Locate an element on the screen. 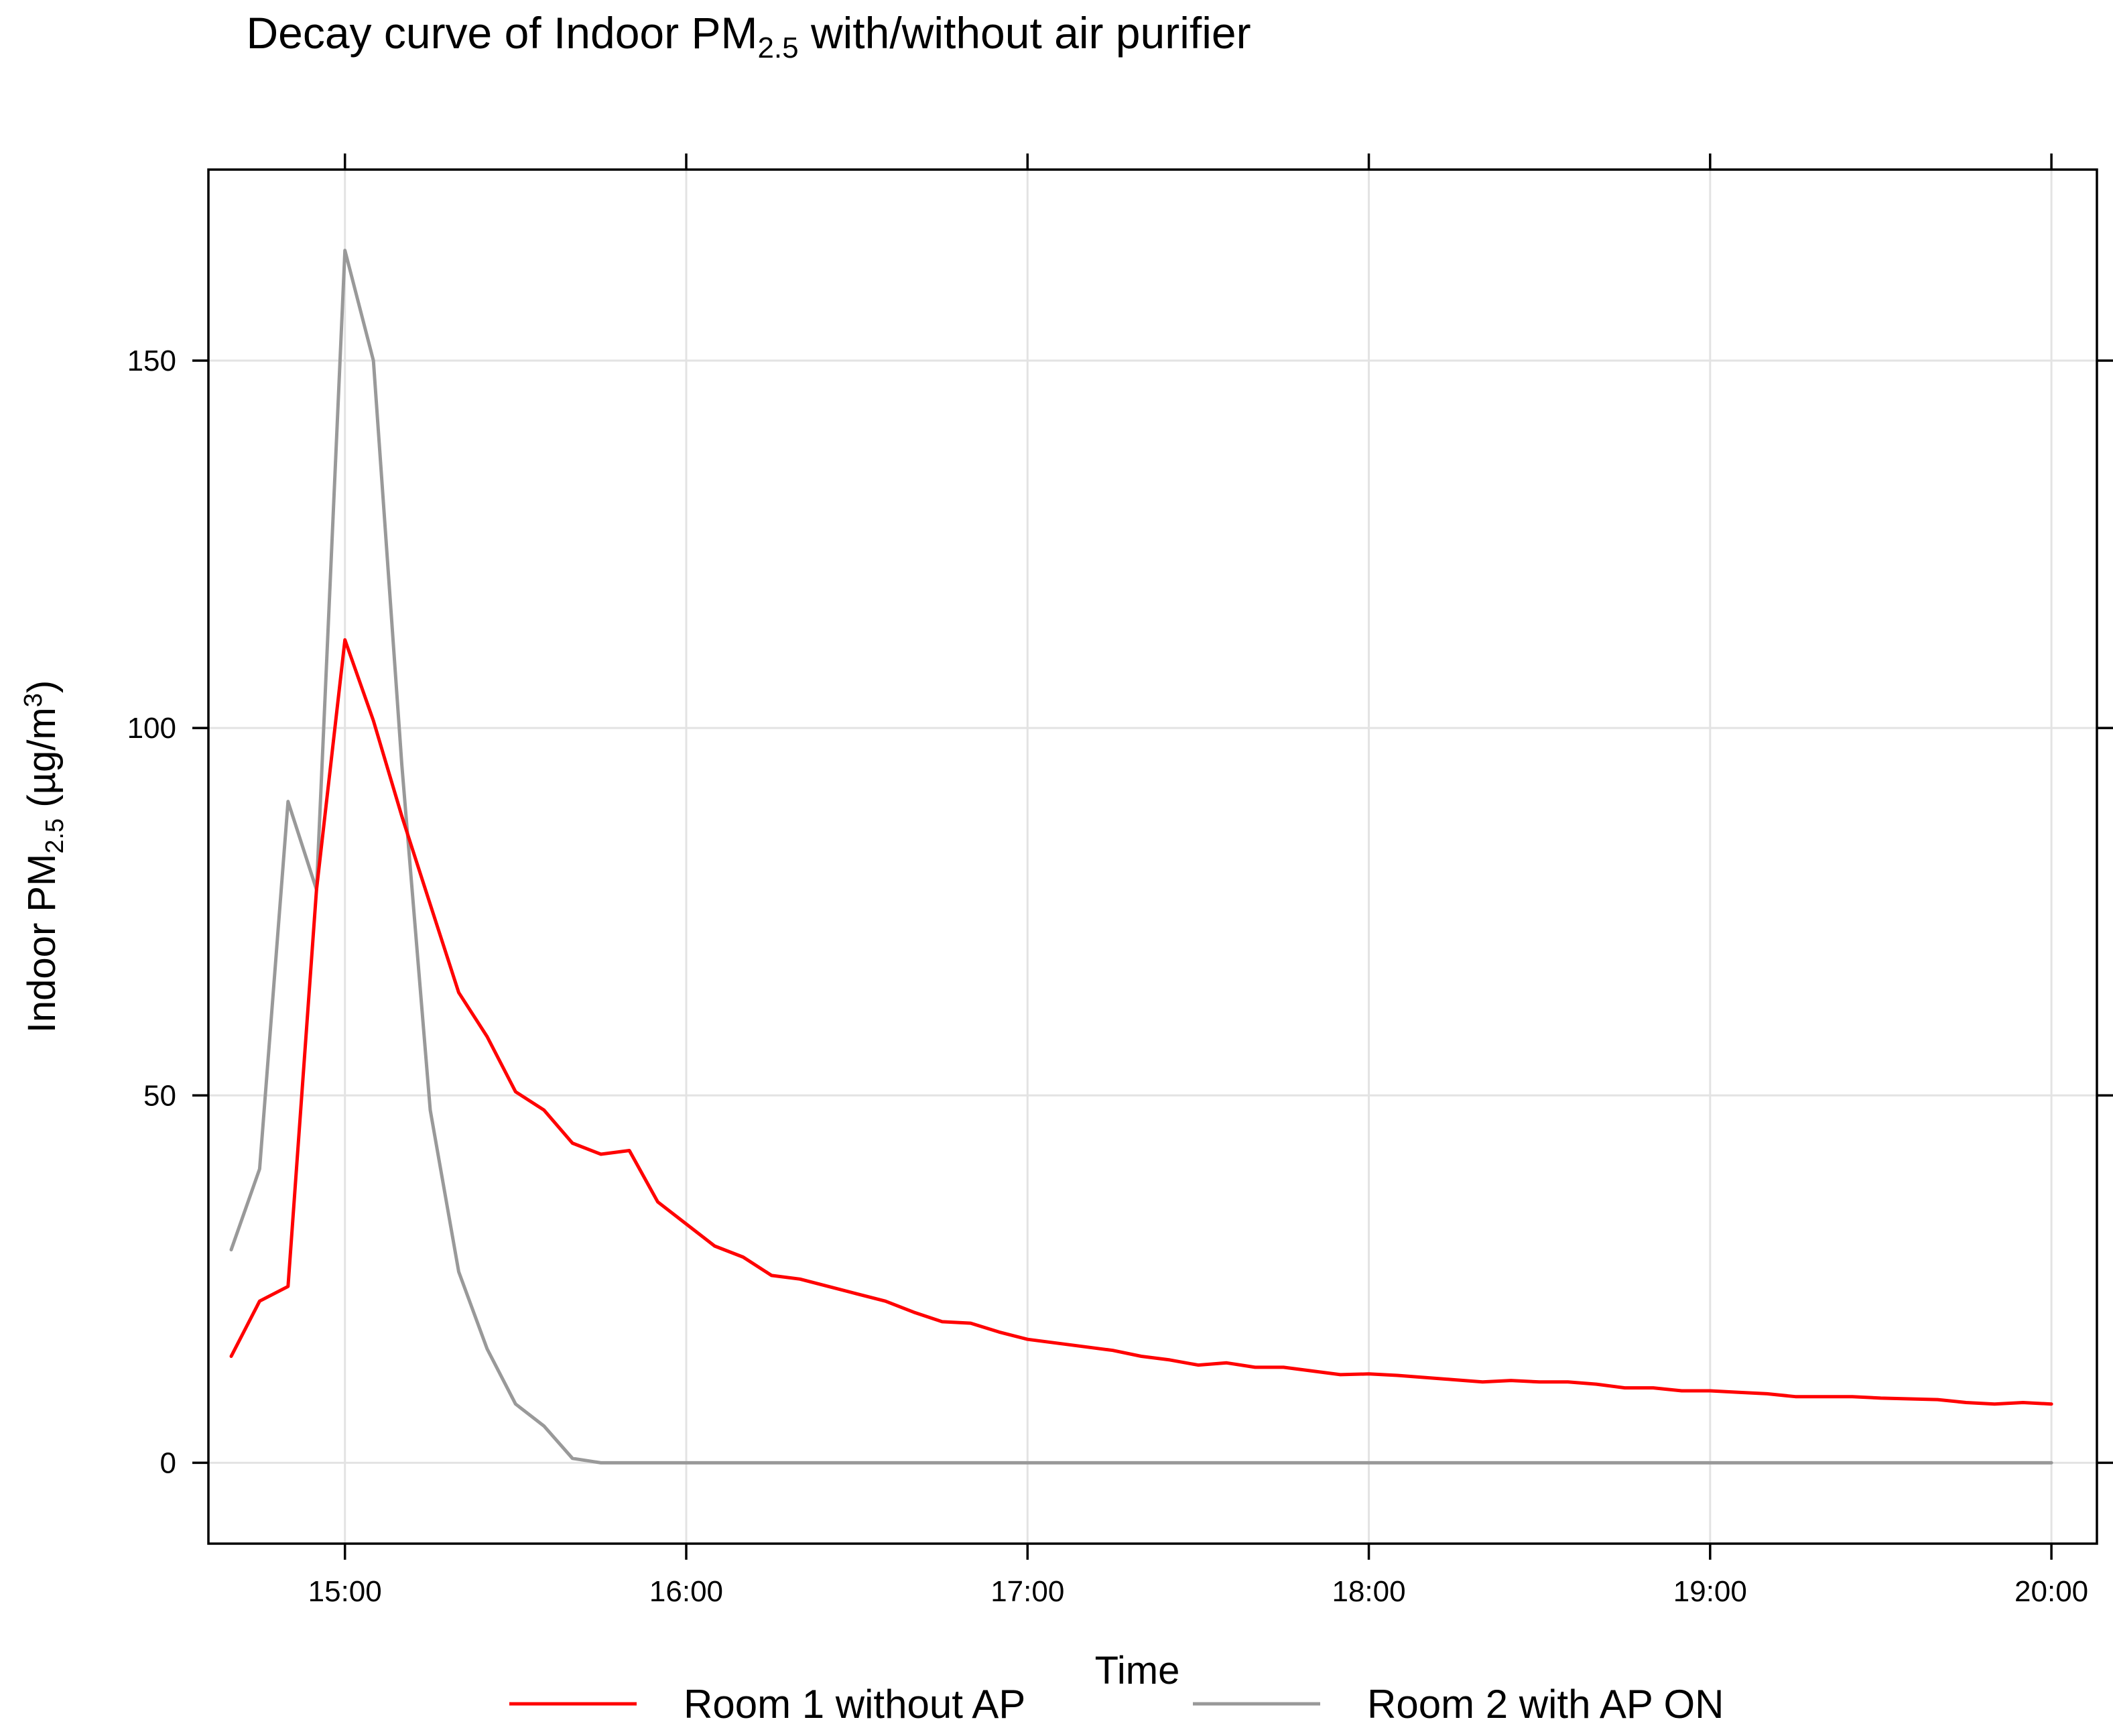 The height and width of the screenshot is (1736, 2113). x-tick-label: 17:00 is located at coordinates (1027, 1592).